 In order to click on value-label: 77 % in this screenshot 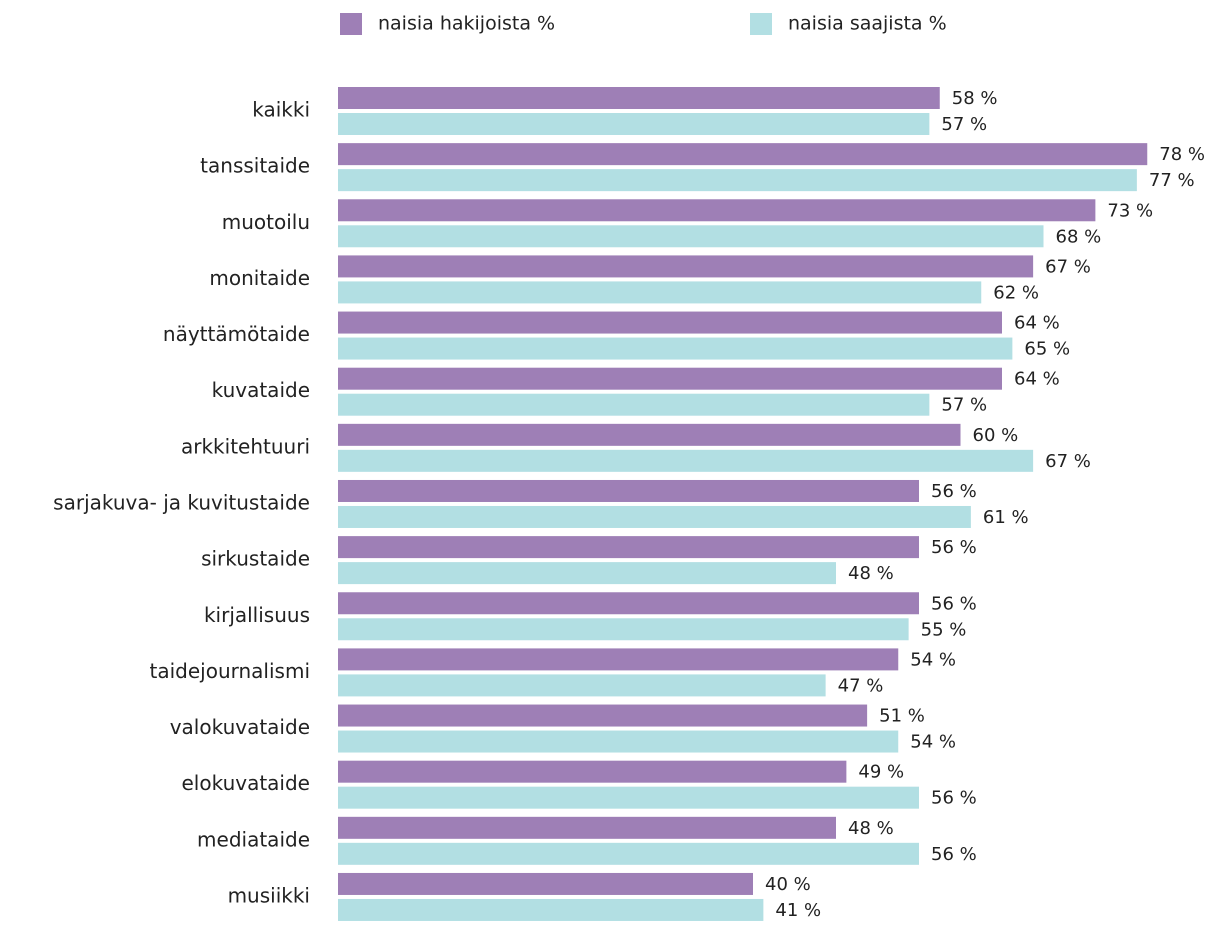, I will do `click(1172, 180)`.